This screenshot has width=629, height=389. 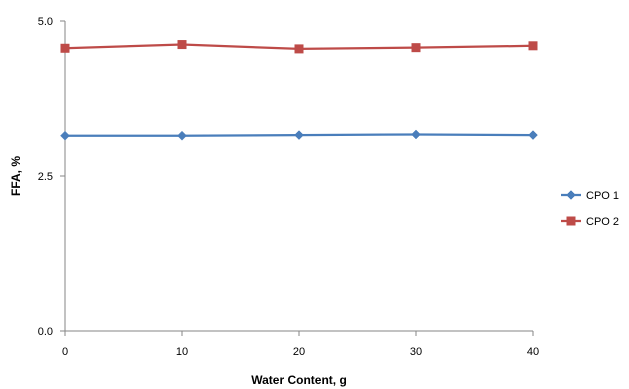 What do you see at coordinates (182, 352) in the screenshot?
I see `x-tick-label: 10` at bounding box center [182, 352].